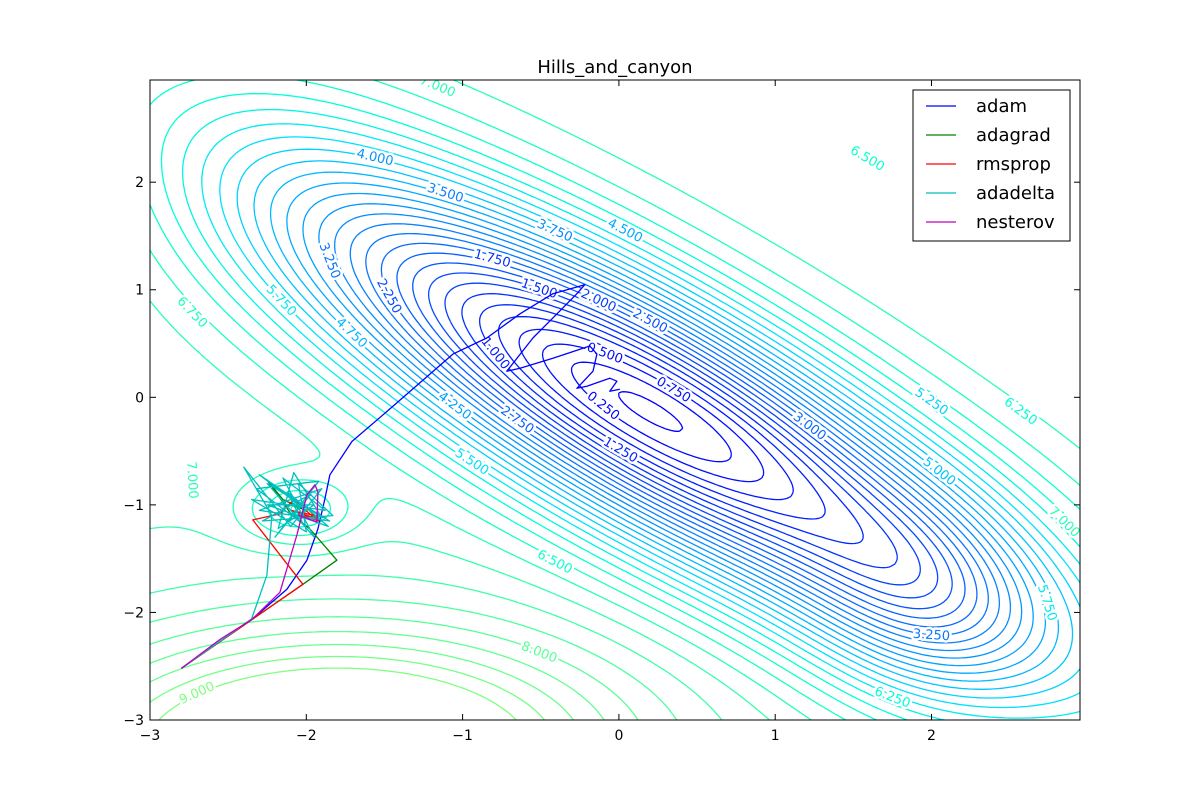 This screenshot has height=804, width=1200. I want to click on legend: adam adagrad rmsprop adadelta nesterov, so click(991, 165).